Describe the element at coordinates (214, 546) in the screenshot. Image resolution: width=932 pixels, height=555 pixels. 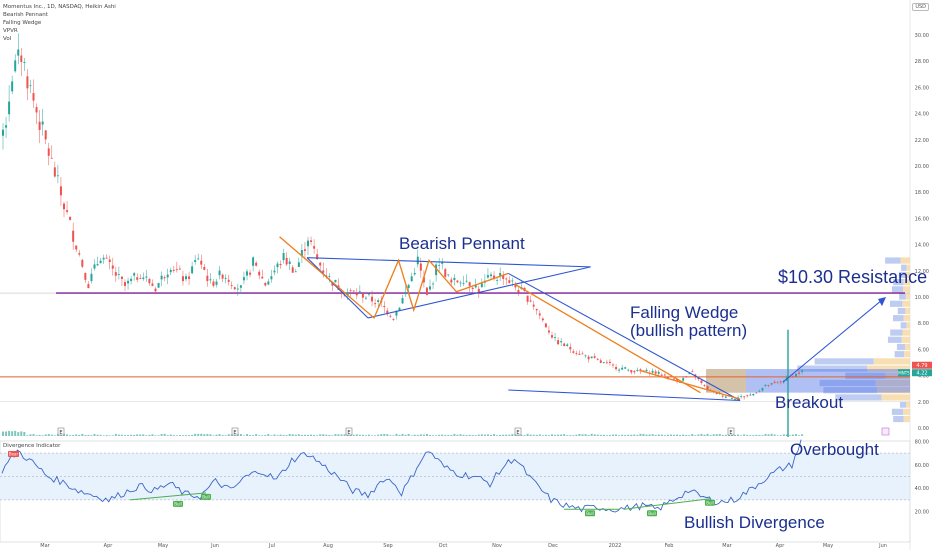
I see `time-tick-label: Jun` at that location.